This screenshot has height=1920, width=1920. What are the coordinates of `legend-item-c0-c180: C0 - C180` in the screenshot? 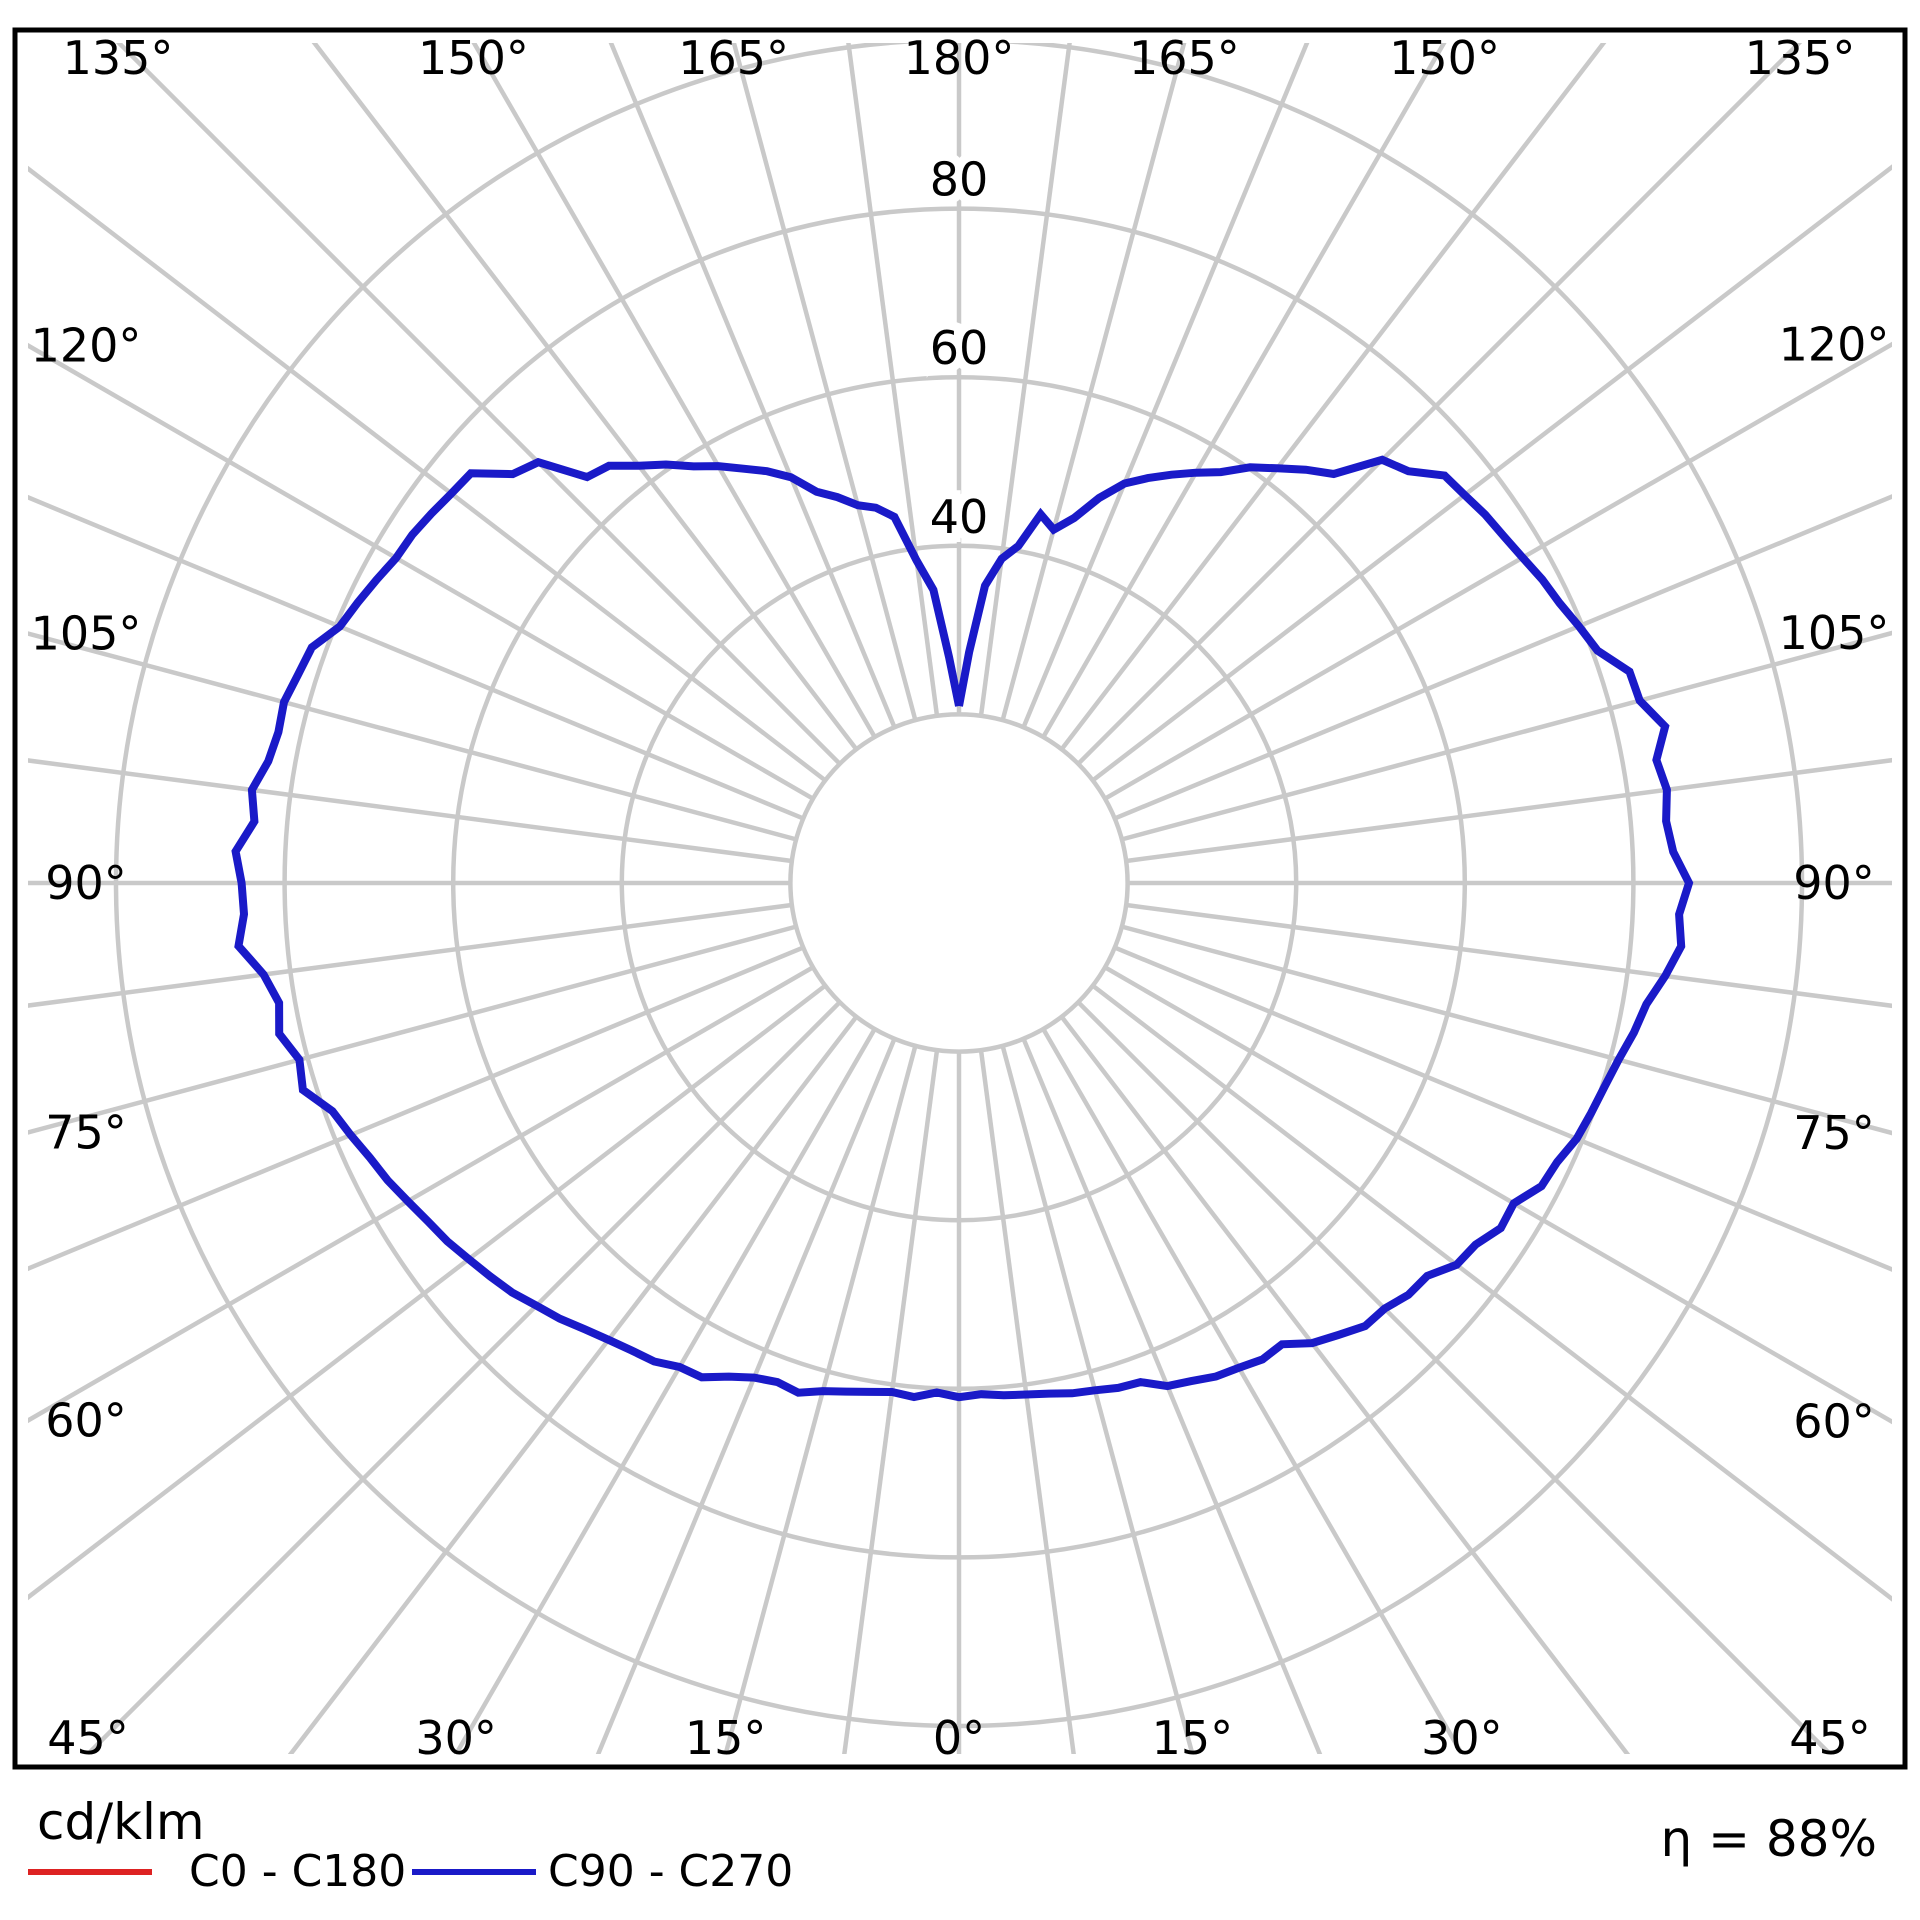 It's located at (217, 1871).